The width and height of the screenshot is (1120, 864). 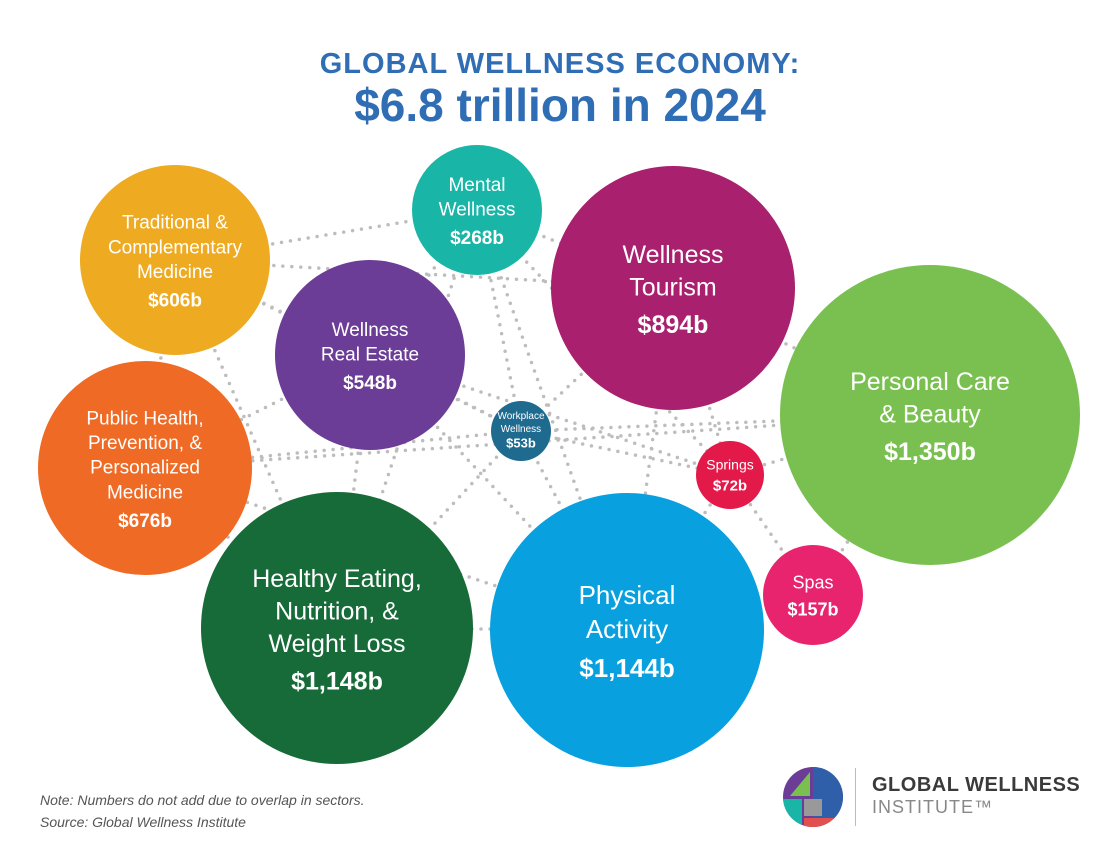 What do you see at coordinates (370, 383) in the screenshot?
I see `bubble-value: $548b` at bounding box center [370, 383].